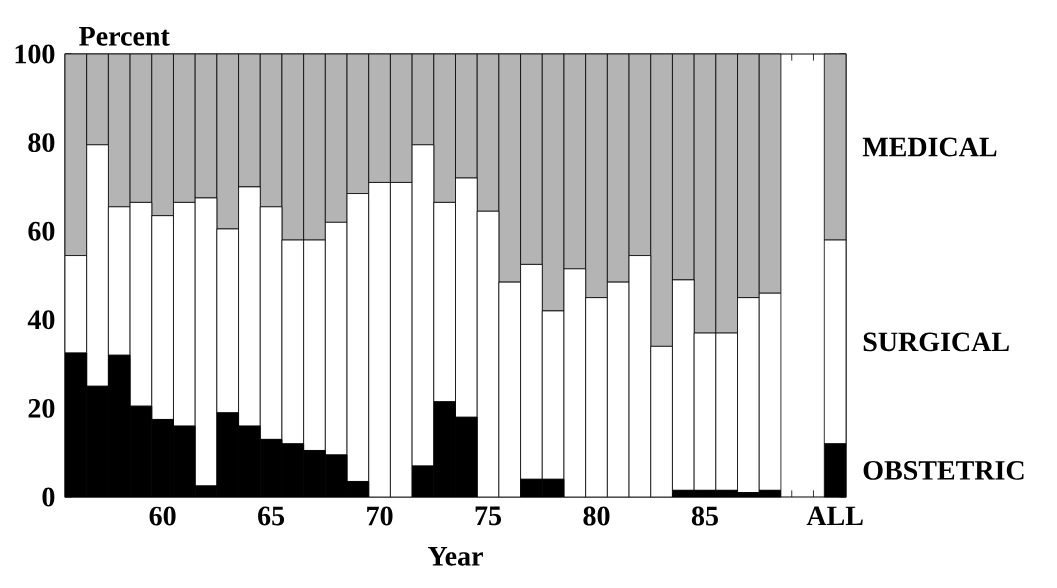  I want to click on x-tick-label: 85, so click(704, 516).